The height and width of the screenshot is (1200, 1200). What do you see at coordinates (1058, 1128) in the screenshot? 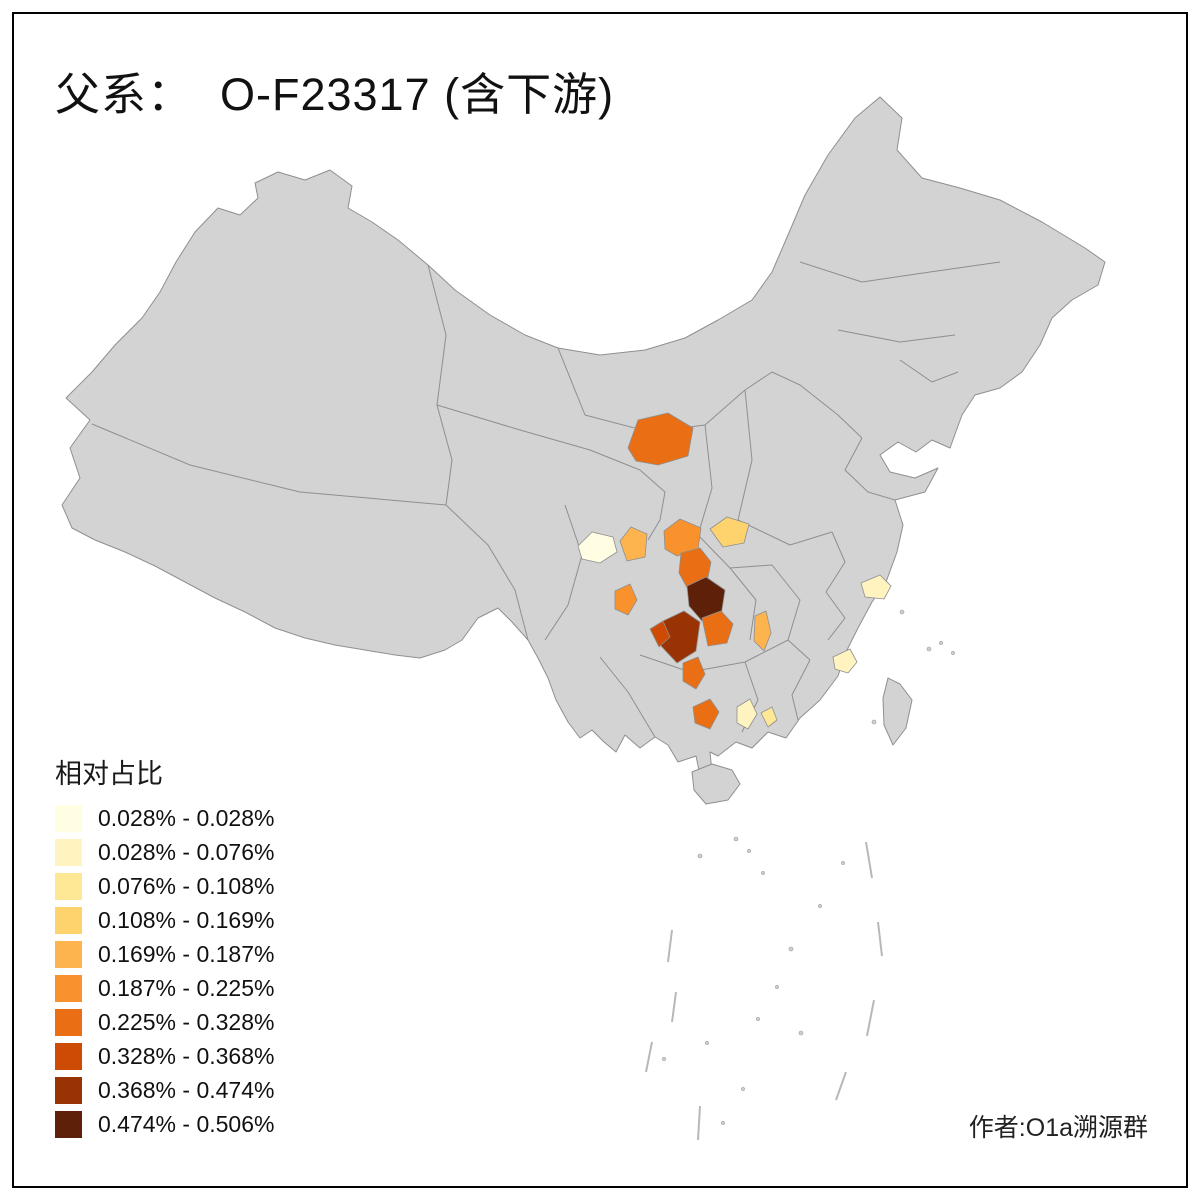
I see `author-credit: 作者:O1a溯源群` at bounding box center [1058, 1128].